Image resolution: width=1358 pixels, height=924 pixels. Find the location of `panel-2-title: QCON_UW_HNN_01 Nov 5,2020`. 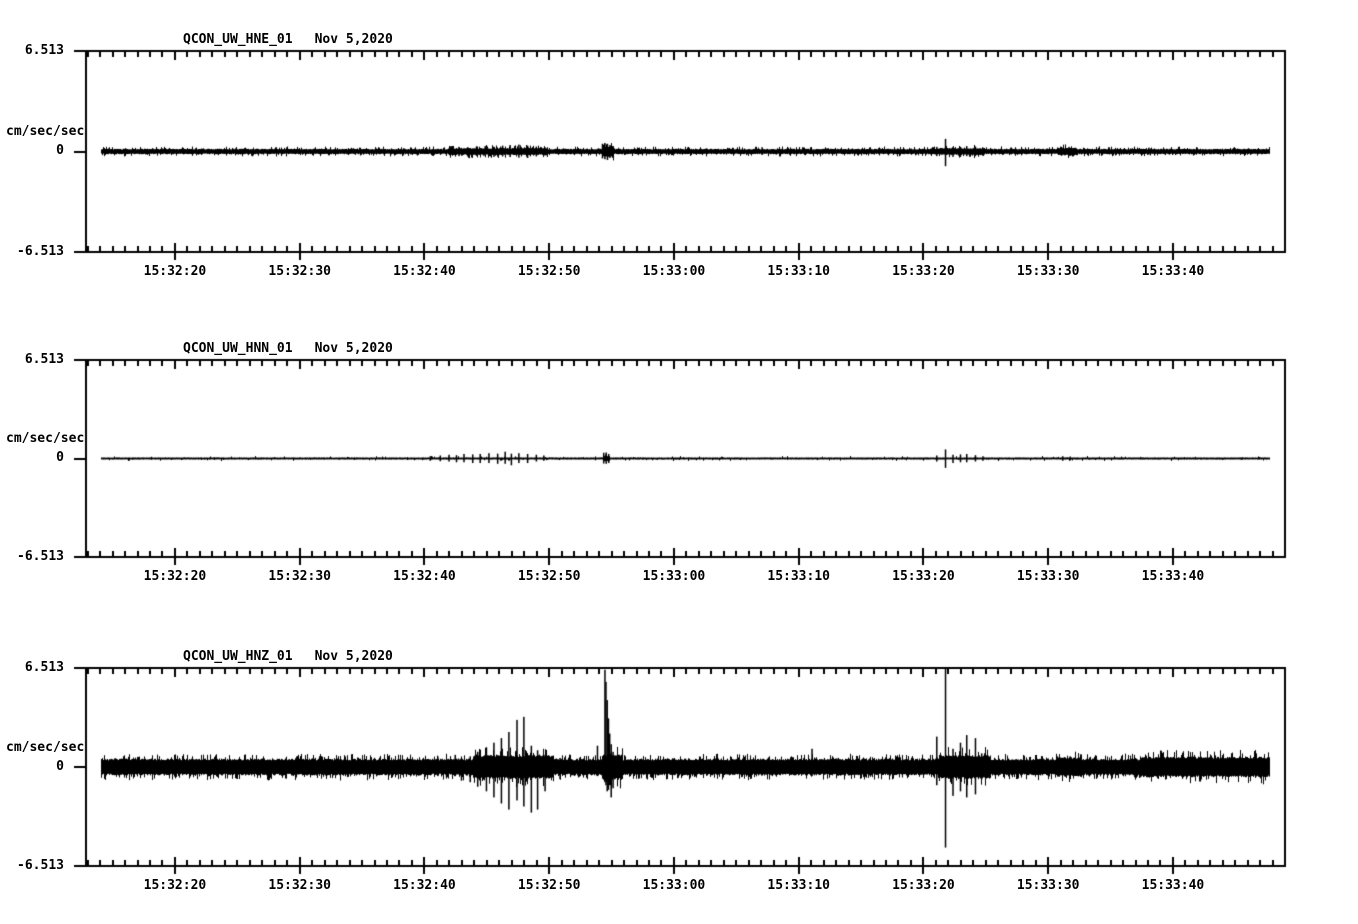

panel-2-title: QCON_UW_HNN_01 Nov 5,2020 is located at coordinates (288, 349).